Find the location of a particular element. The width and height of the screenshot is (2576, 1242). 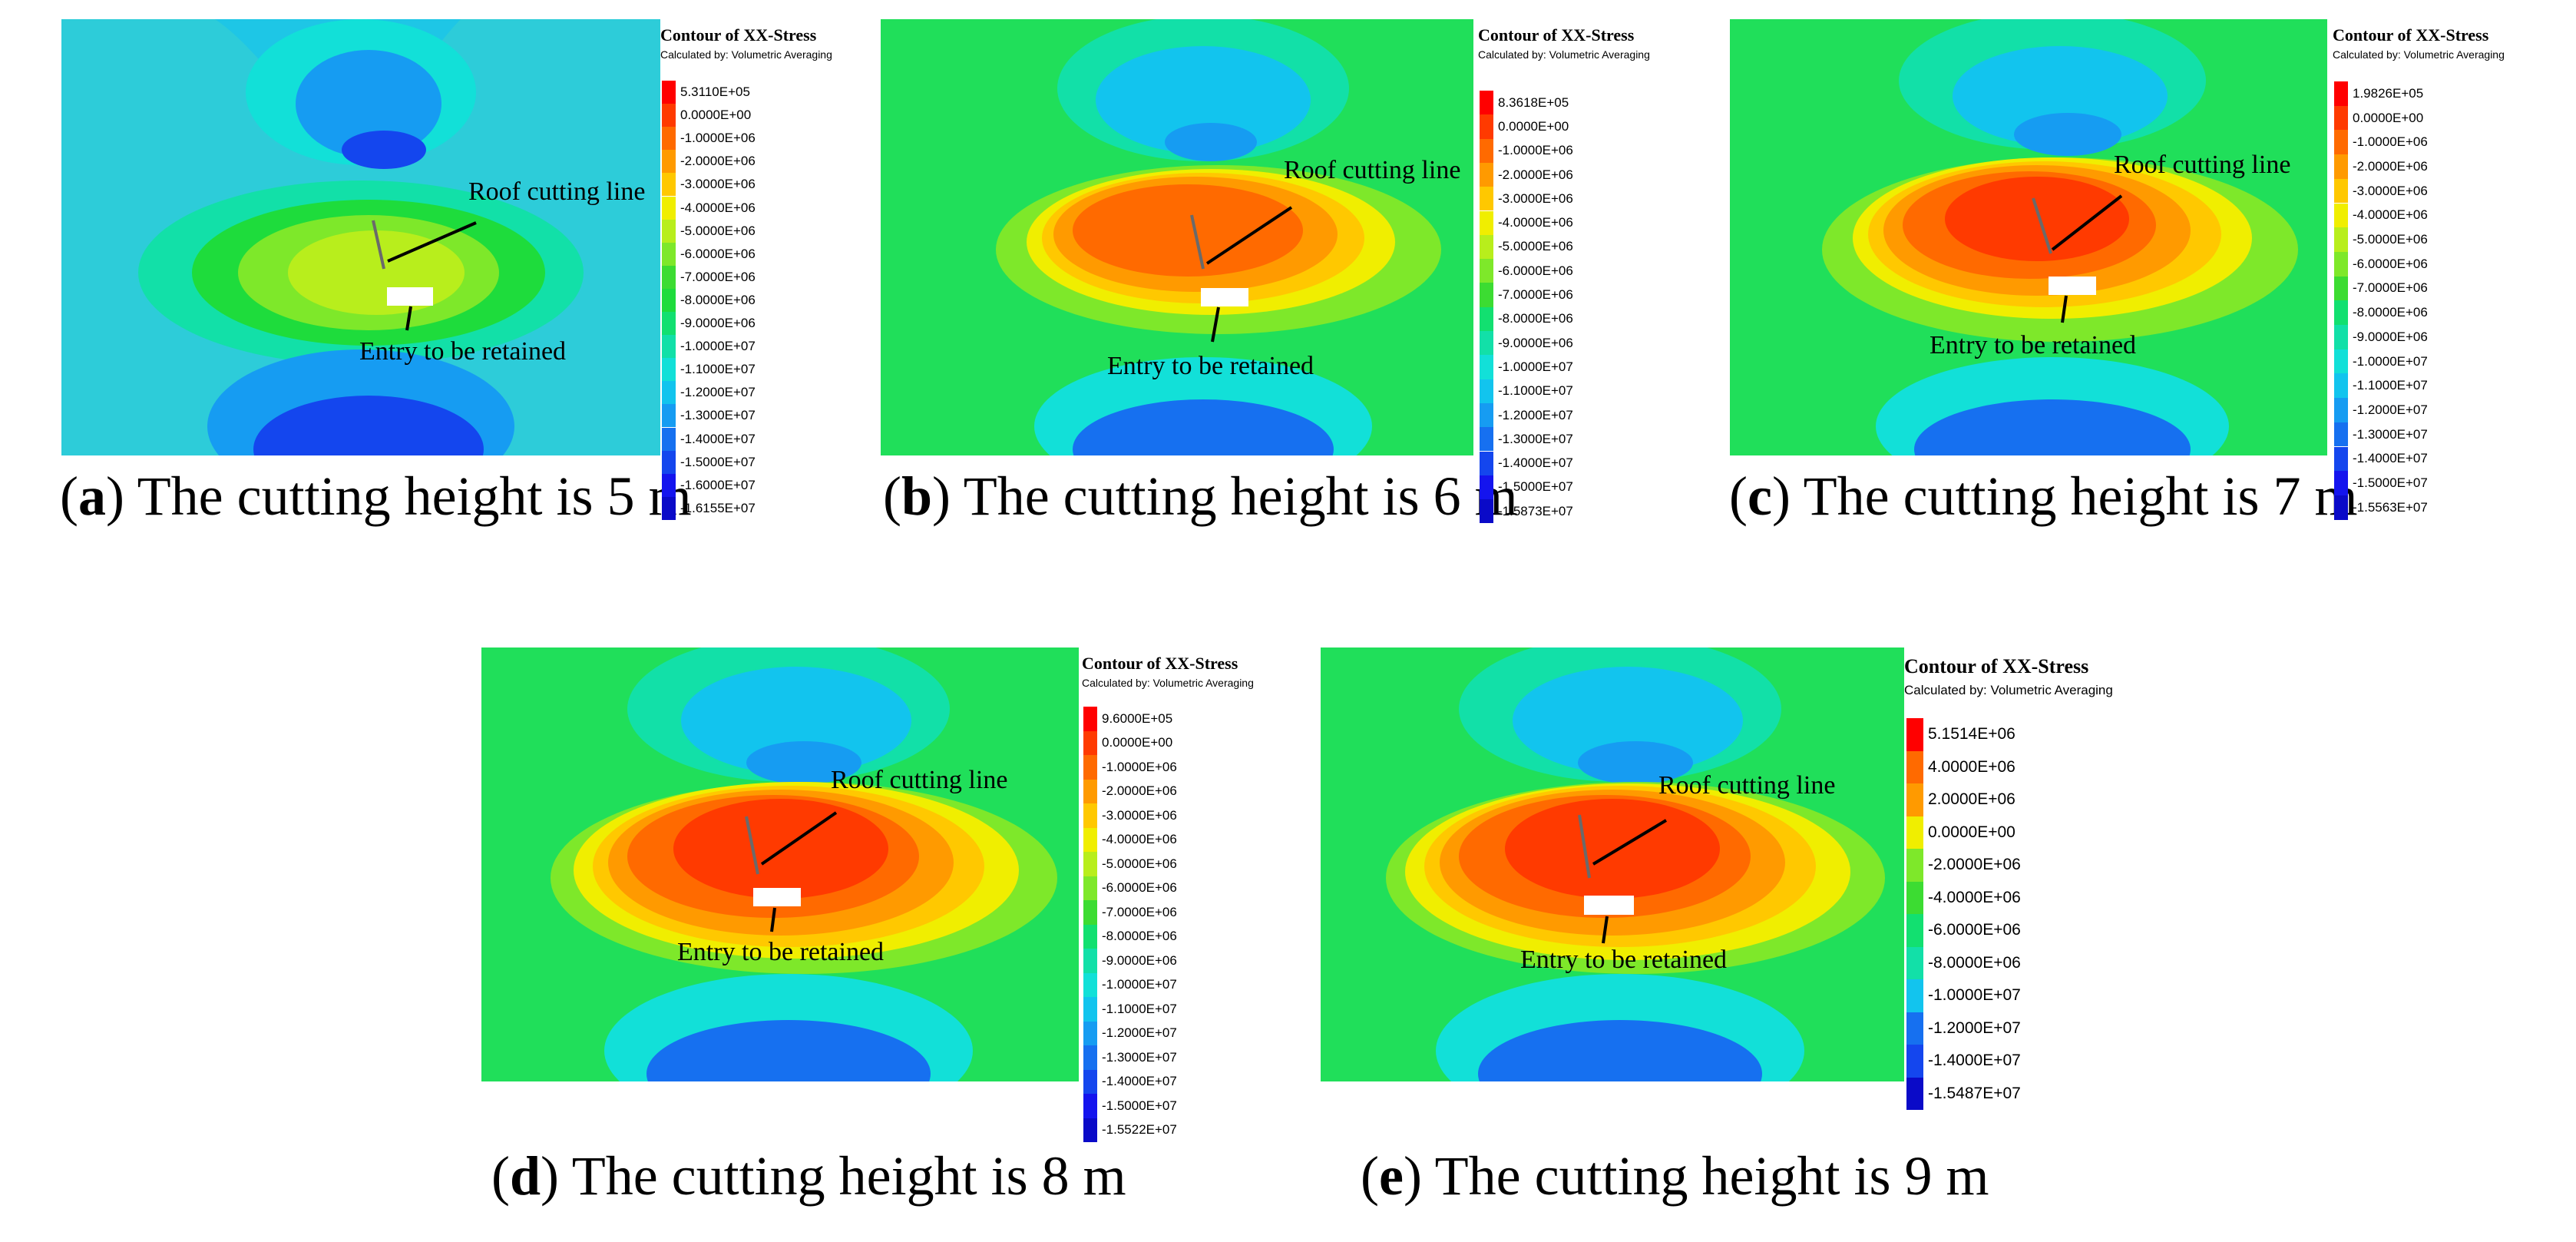

legend-row: -5.0000E+06 is located at coordinates (709, 231).